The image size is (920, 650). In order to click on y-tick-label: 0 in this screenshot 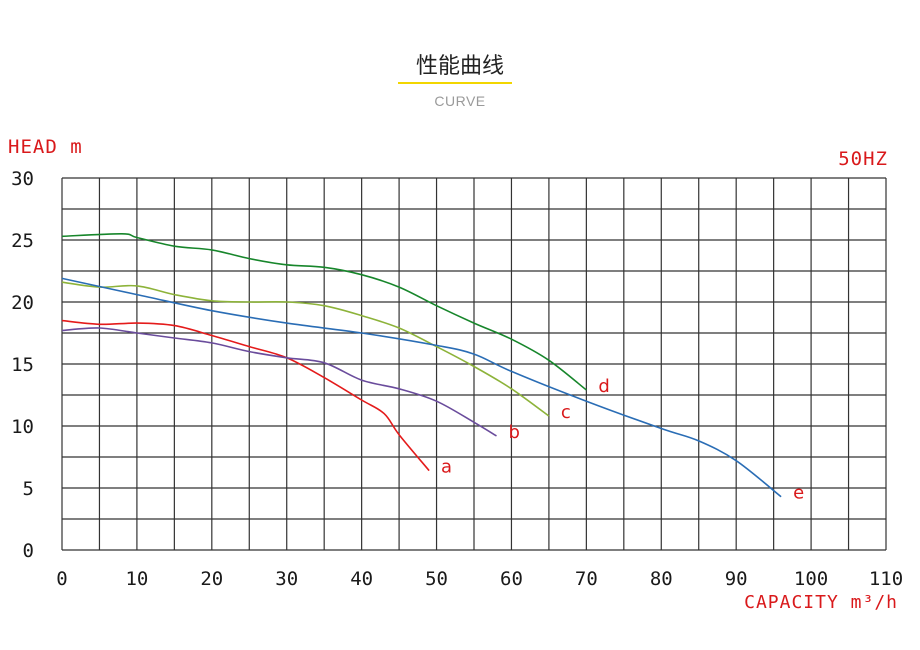, I will do `click(28, 551)`.